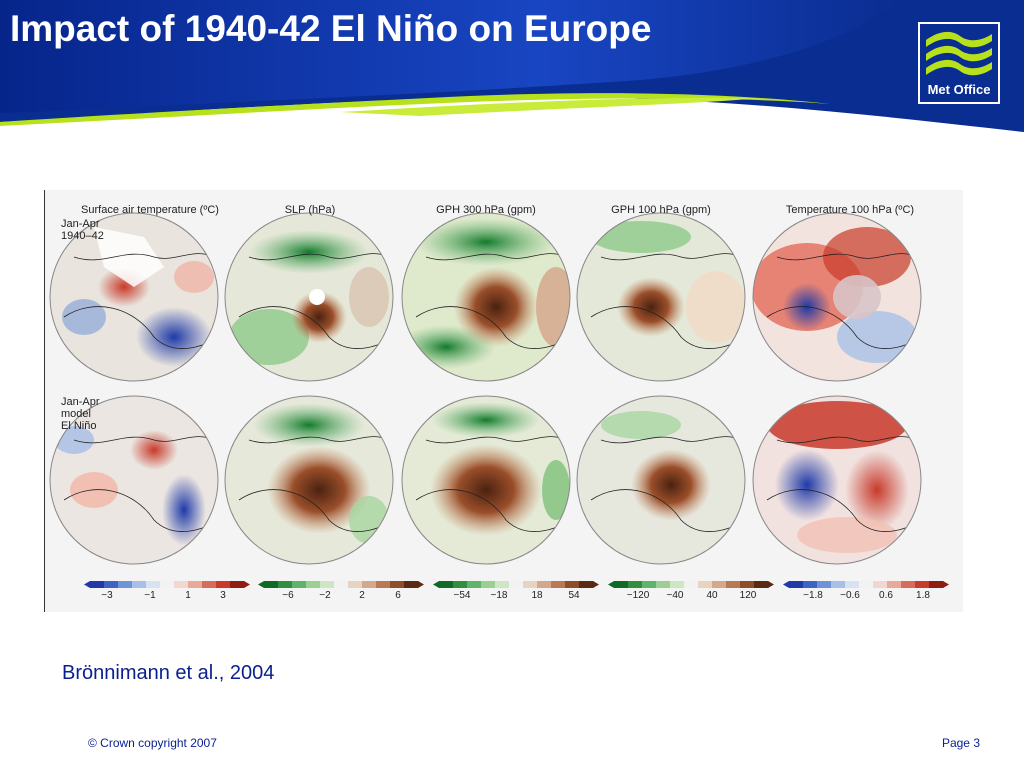 Image resolution: width=1024 pixels, height=768 pixels. I want to click on colorbars, so click(516, 584).